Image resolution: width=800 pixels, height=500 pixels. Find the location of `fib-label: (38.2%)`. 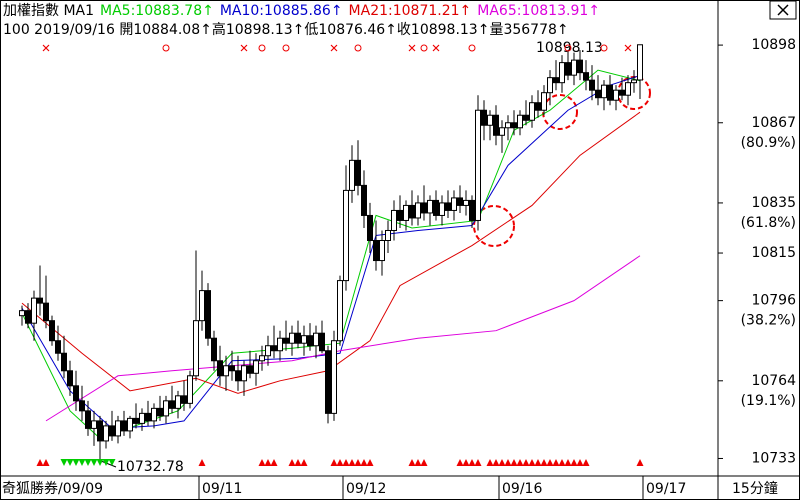

fib-label: (38.2%) is located at coordinates (768, 321).